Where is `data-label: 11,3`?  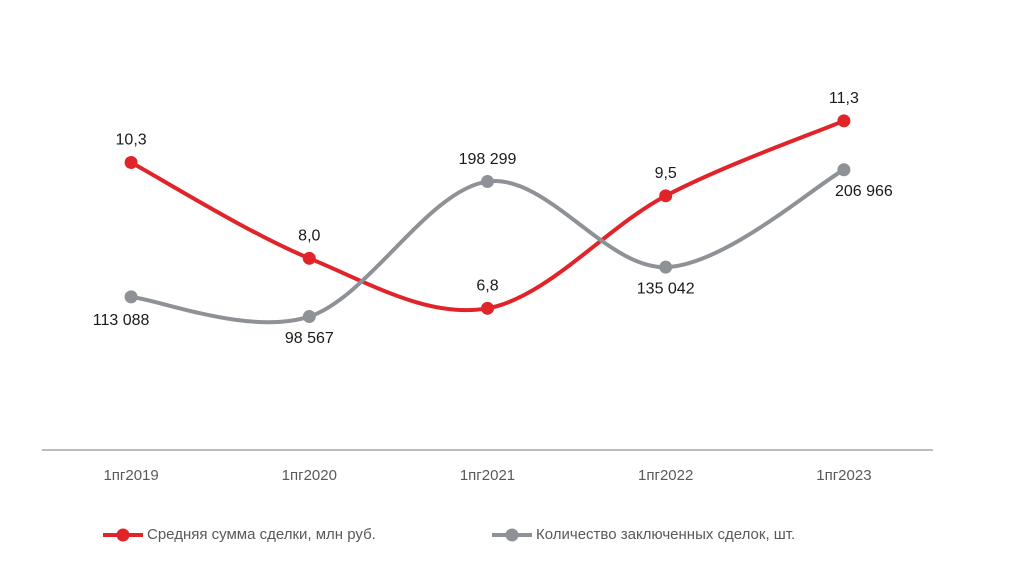
data-label: 11,3 is located at coordinates (844, 98).